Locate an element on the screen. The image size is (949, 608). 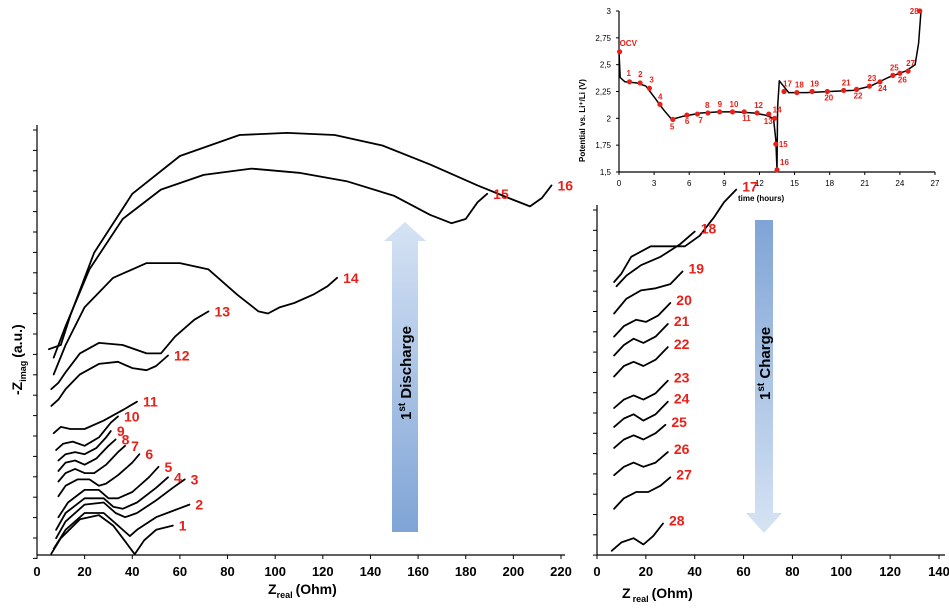
x-tick-label: 220 is located at coordinates (561, 571).